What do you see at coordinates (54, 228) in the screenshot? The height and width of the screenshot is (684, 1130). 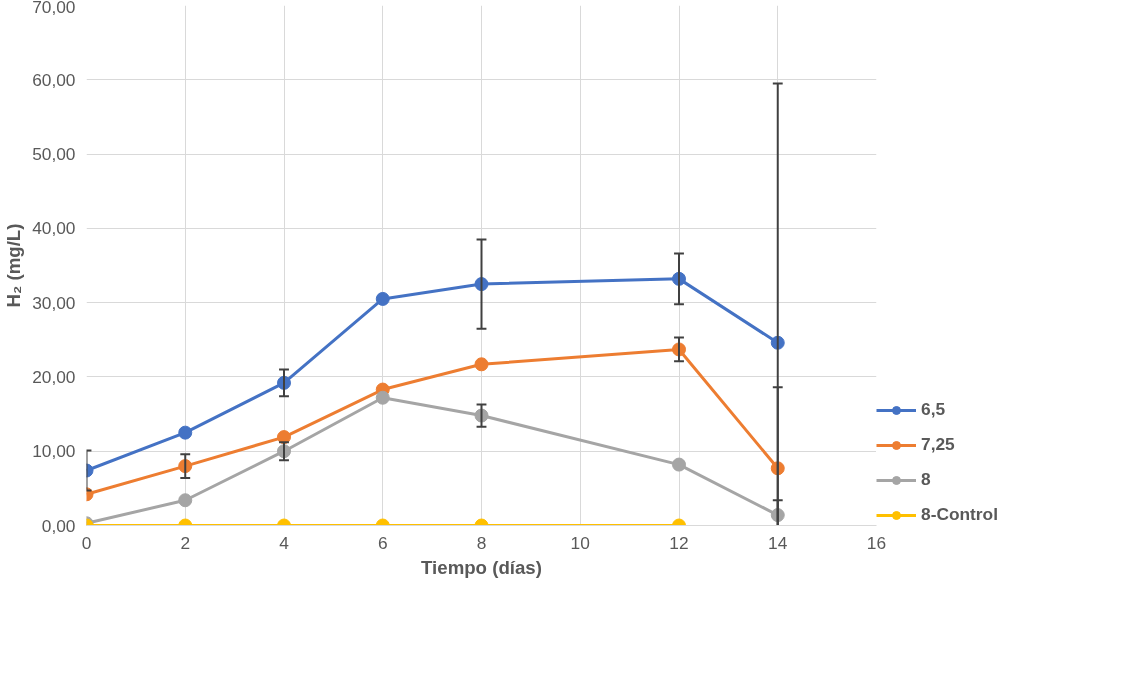 I see `y-tick-label: 40,00` at bounding box center [54, 228].